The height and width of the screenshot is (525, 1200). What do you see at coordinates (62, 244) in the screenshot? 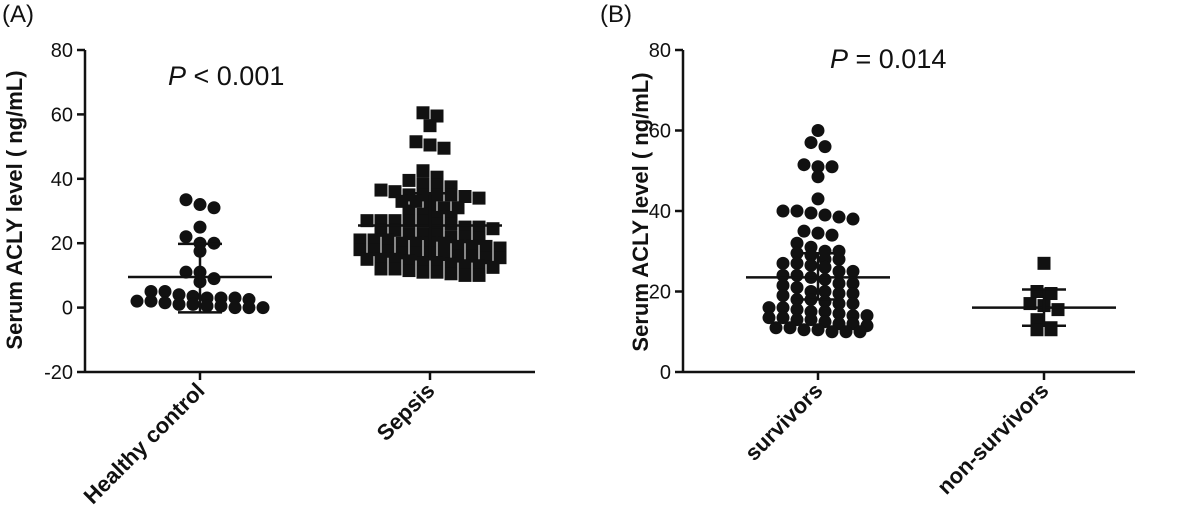
I see `y-tick-label: 20` at bounding box center [62, 244].